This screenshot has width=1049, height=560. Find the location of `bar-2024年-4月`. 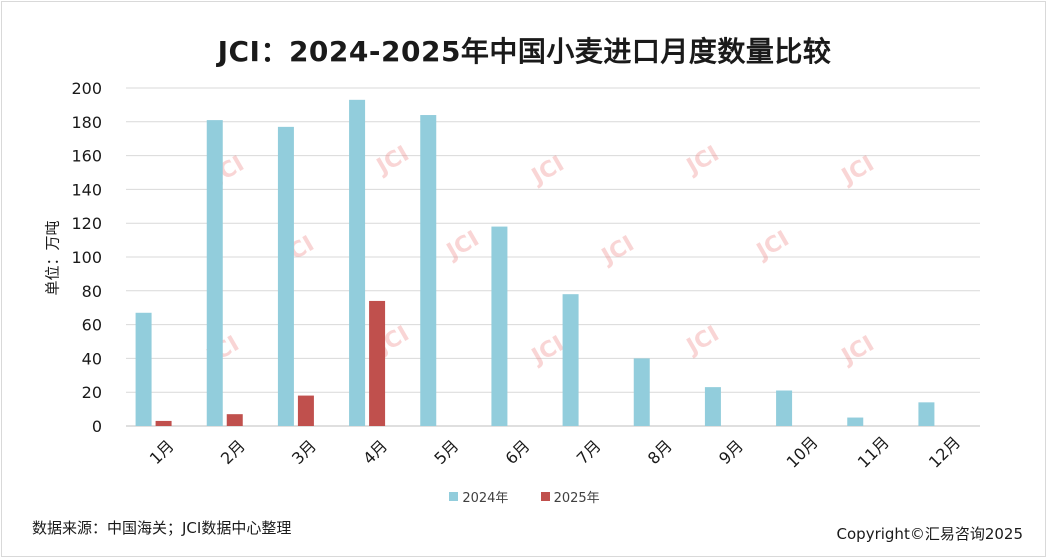

bar-2024年-4月 is located at coordinates (357, 262).